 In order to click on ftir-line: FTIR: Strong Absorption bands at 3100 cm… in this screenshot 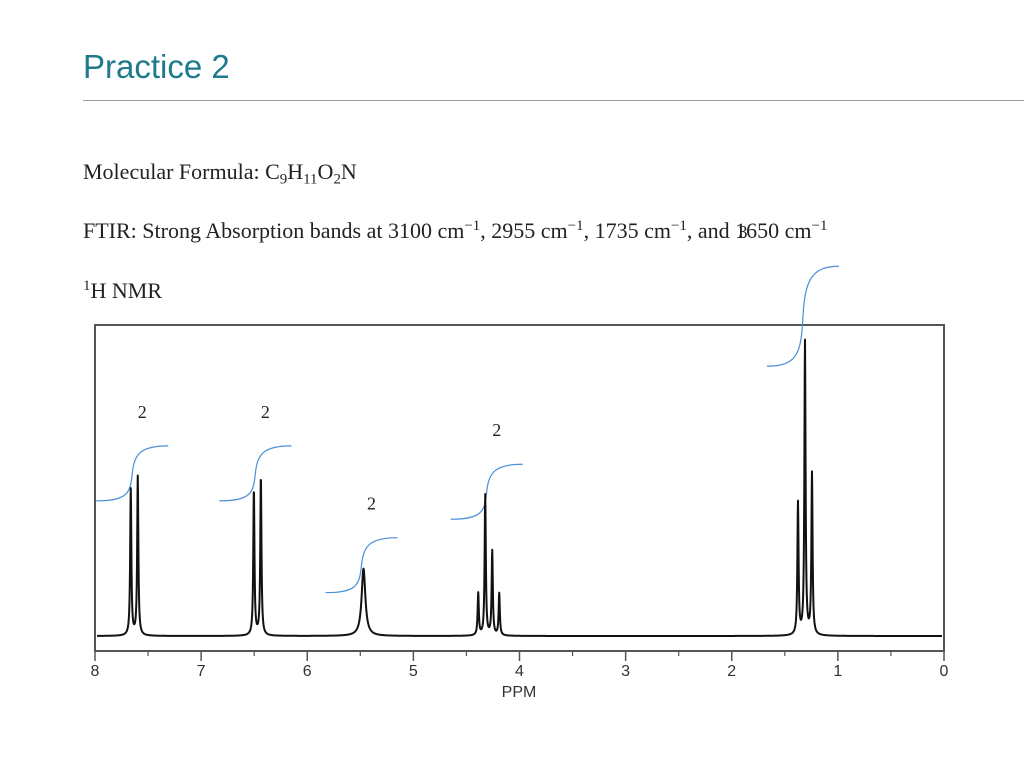, I will do `click(455, 231)`.